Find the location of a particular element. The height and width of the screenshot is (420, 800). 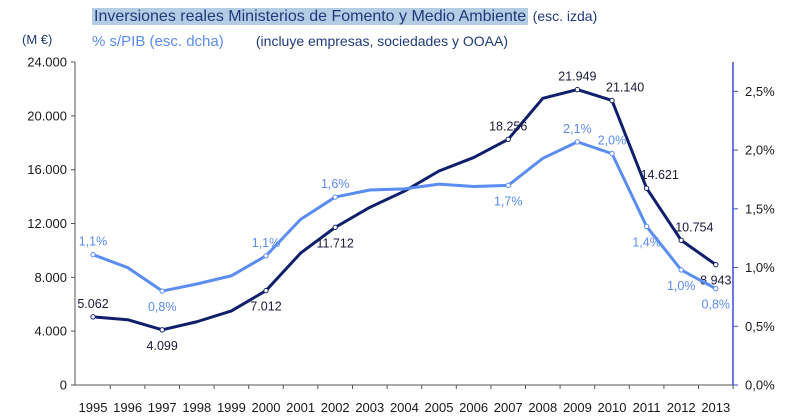

right-tick-label: 0,5% is located at coordinates (760, 326).